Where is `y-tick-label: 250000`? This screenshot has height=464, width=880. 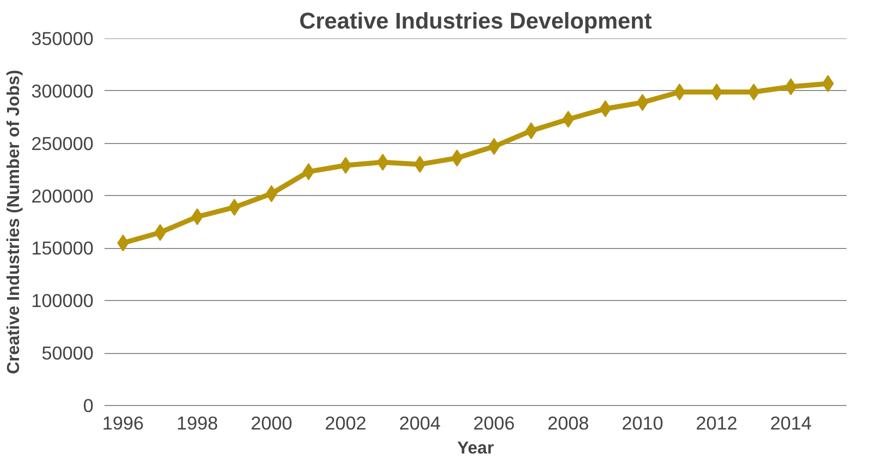 y-tick-label: 250000 is located at coordinates (62, 143).